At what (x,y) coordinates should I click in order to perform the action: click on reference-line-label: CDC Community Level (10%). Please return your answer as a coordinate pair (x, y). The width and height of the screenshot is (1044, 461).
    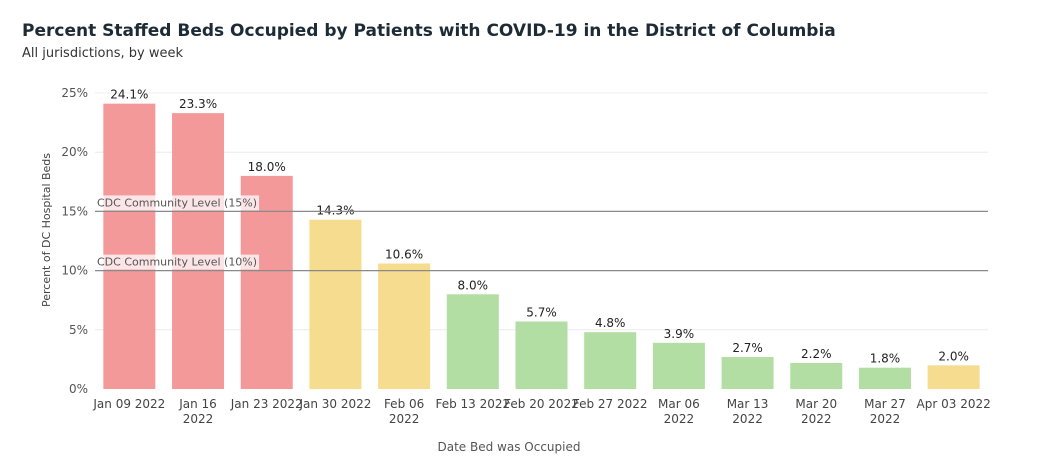
    Looking at the image, I should click on (177, 262).